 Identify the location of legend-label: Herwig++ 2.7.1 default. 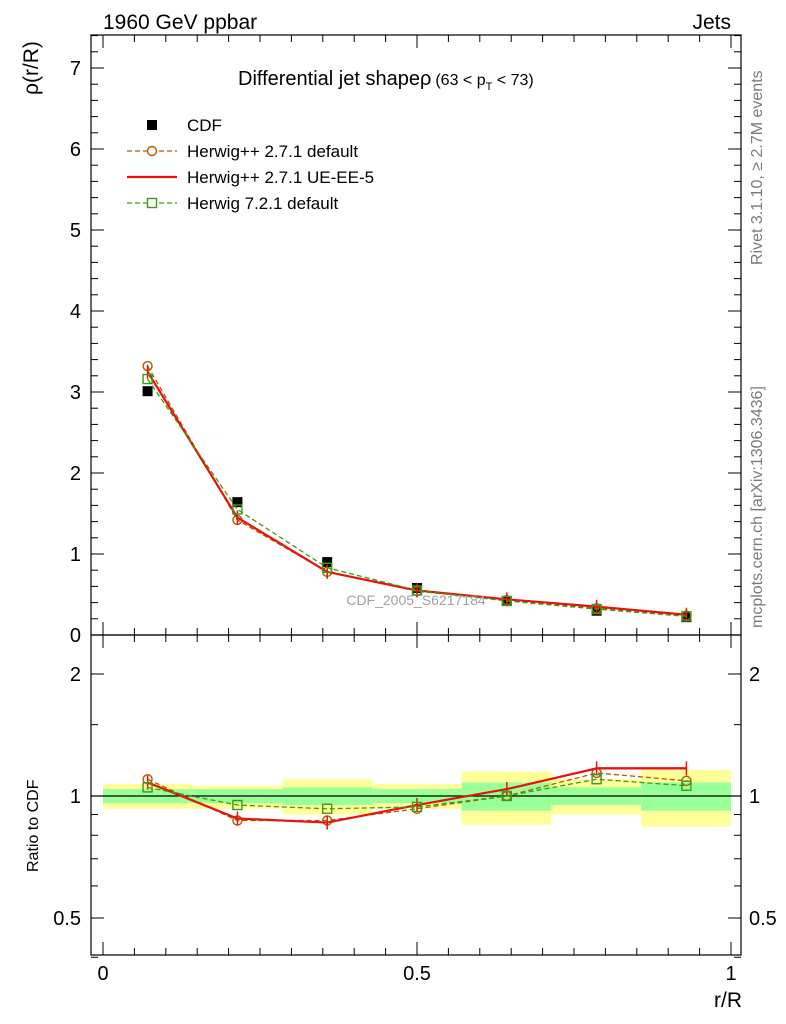
(272, 151).